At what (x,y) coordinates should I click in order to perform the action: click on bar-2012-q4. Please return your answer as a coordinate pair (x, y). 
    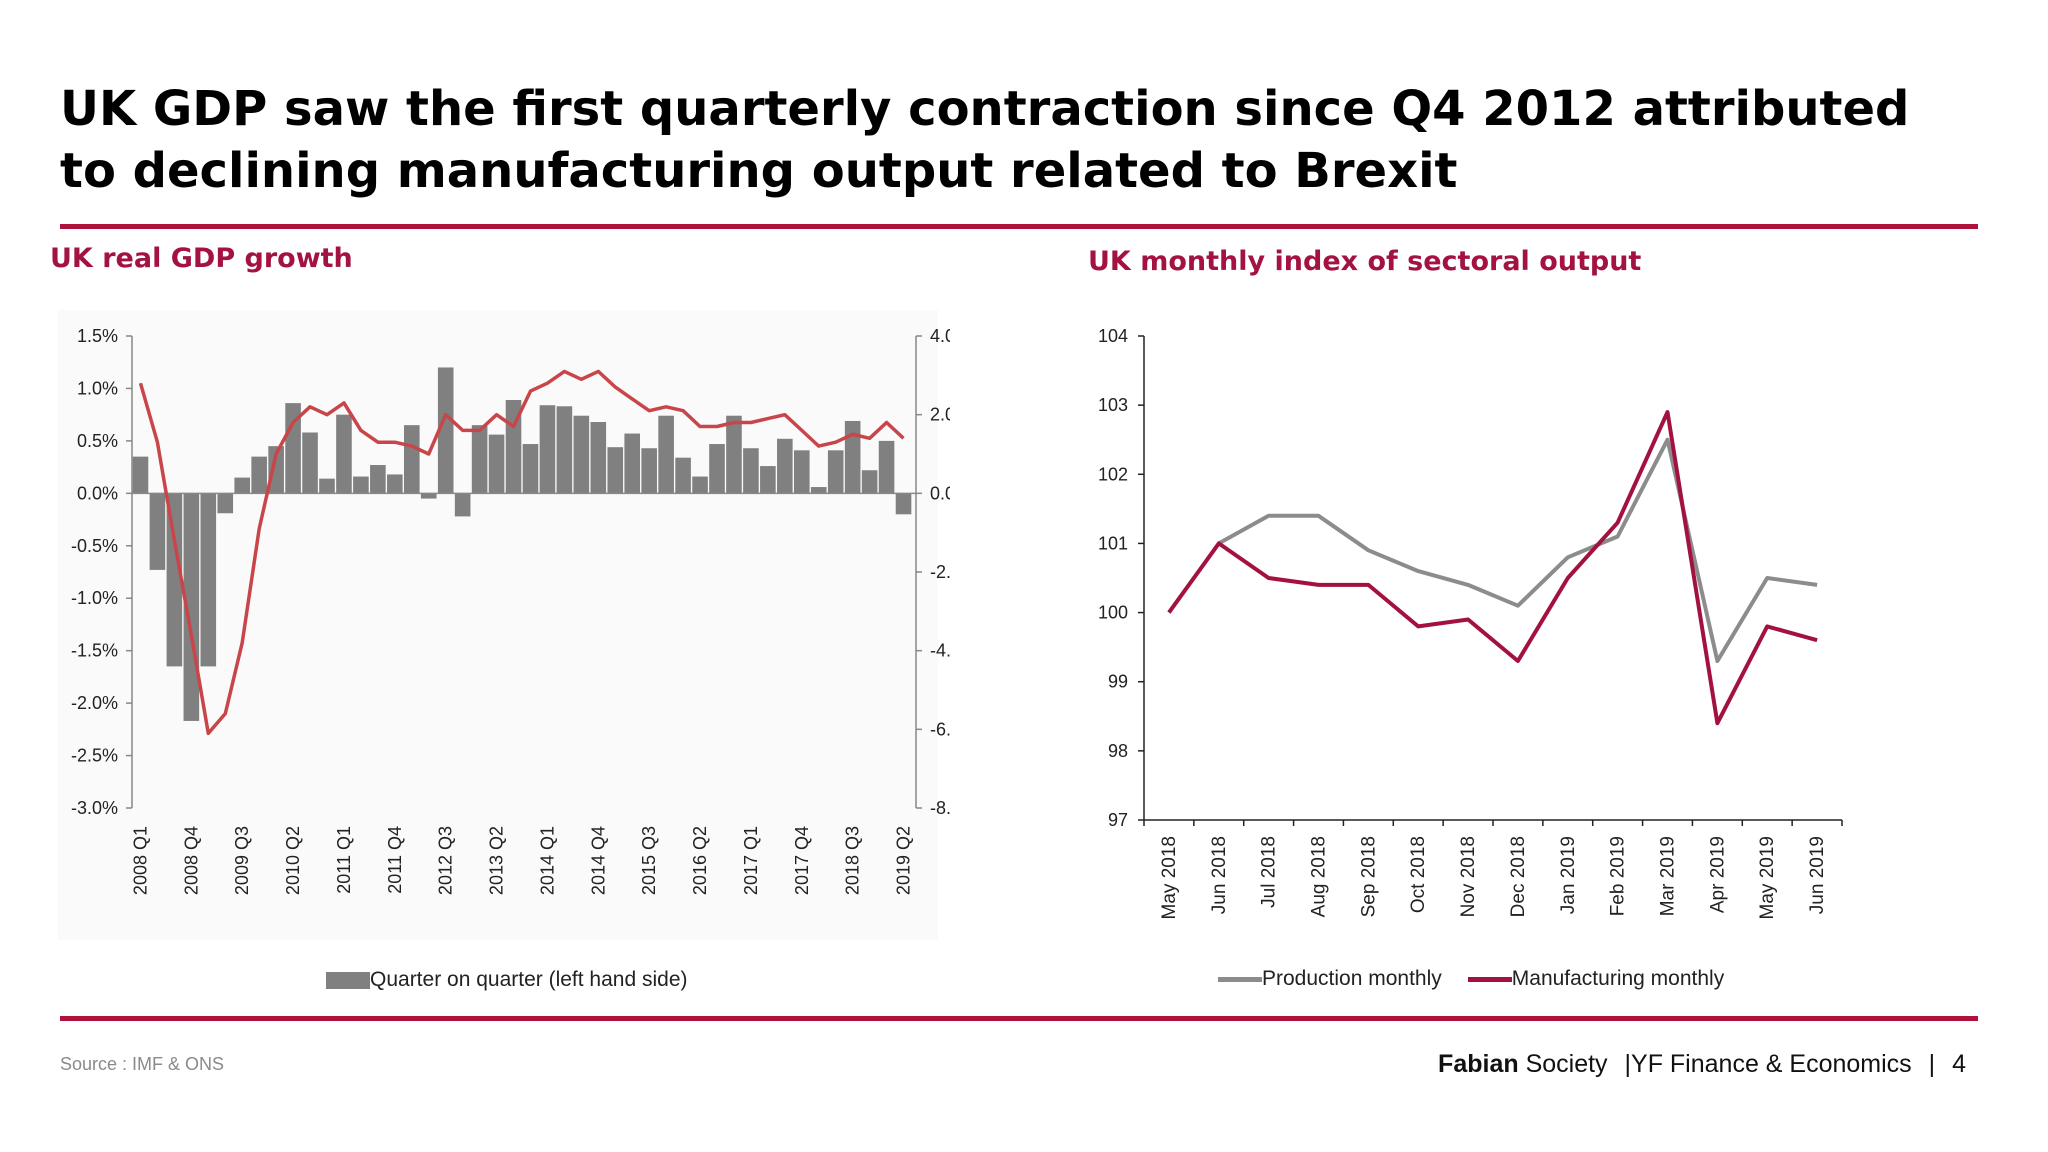
    Looking at the image, I should click on (462, 505).